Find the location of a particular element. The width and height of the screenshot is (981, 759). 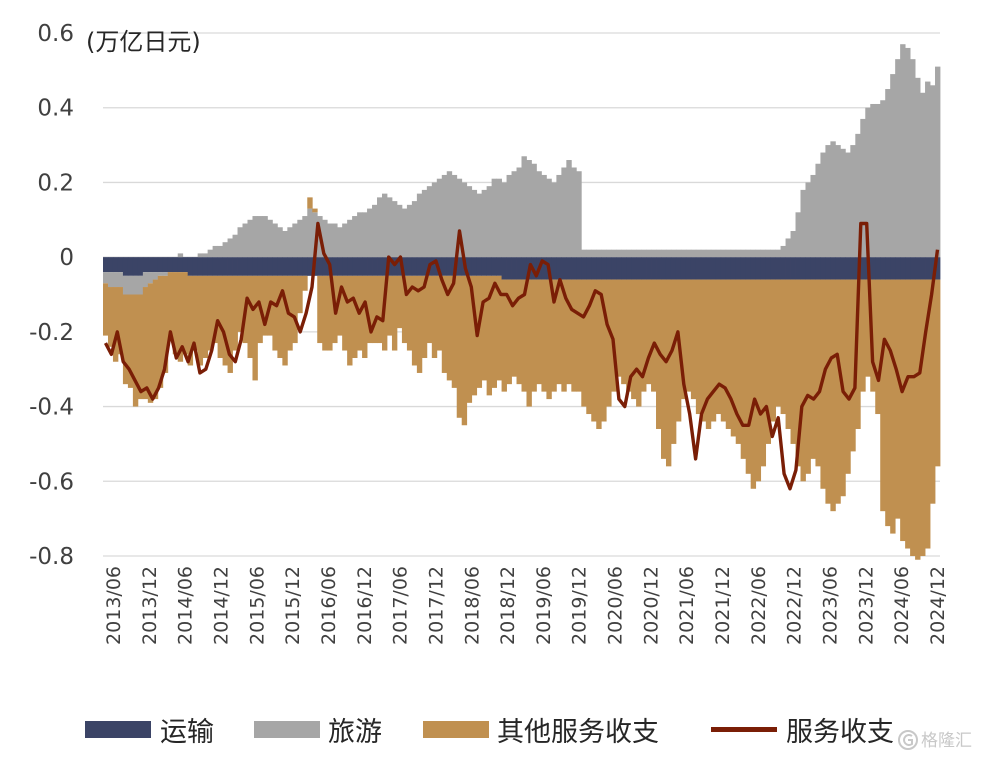

legend-swatch-other is located at coordinates (456, 729).